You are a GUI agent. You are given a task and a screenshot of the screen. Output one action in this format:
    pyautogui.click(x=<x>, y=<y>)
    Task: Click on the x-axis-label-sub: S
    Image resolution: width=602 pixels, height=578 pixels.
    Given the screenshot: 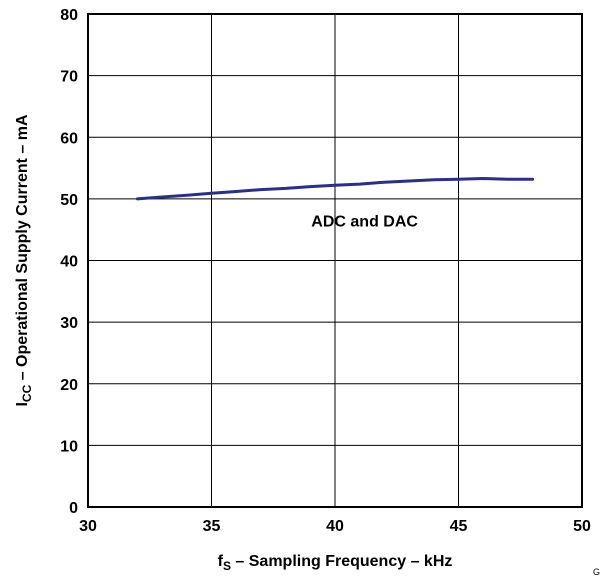 What is the action you would take?
    pyautogui.click(x=227, y=566)
    